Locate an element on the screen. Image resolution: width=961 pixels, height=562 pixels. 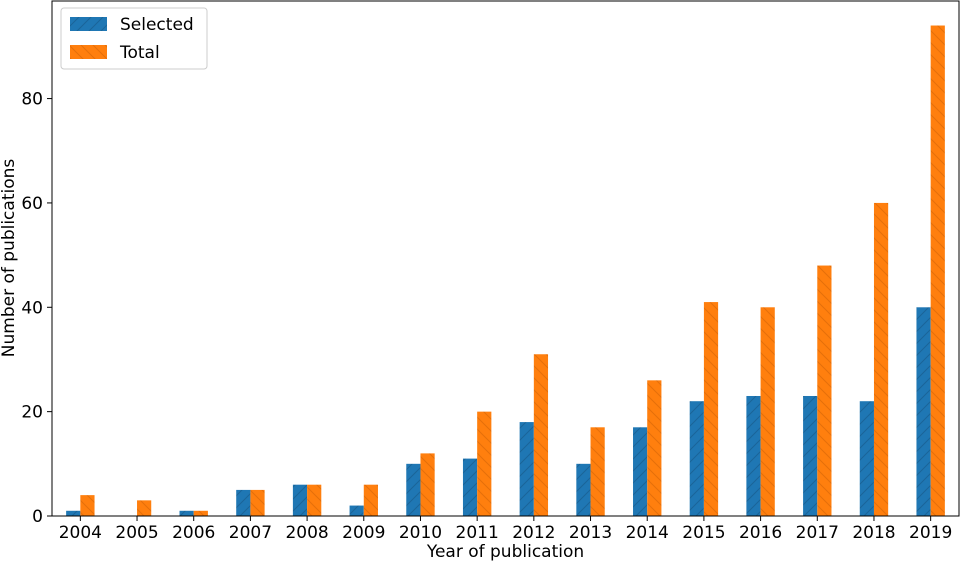
bar-selected-2009 is located at coordinates (356, 510).